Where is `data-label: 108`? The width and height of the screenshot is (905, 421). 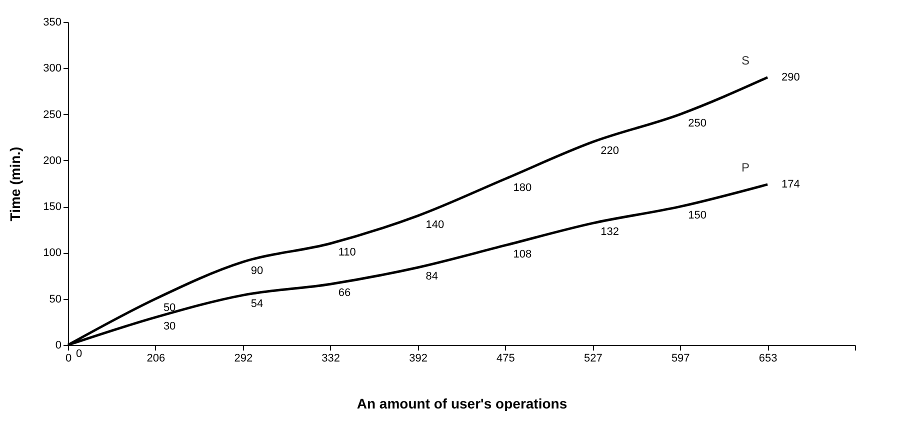
data-label: 108 is located at coordinates (522, 254).